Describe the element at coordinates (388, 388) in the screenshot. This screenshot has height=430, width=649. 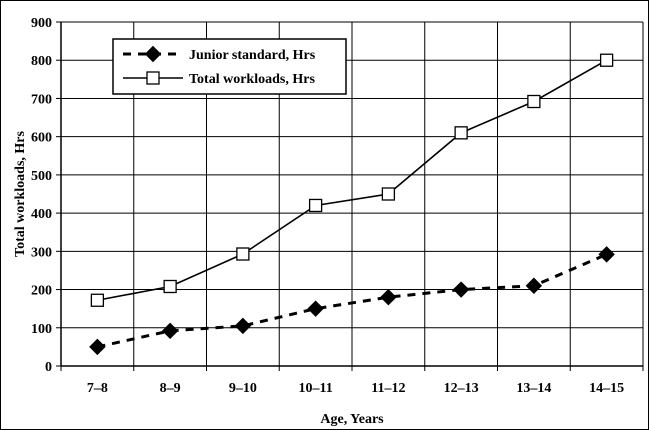
I see `x-tick-label: 11–12` at that location.